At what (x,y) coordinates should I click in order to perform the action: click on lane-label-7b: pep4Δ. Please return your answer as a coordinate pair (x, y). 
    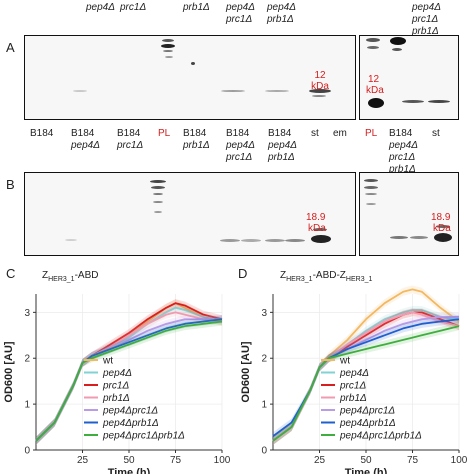
    Looking at the image, I should click on (282, 145).